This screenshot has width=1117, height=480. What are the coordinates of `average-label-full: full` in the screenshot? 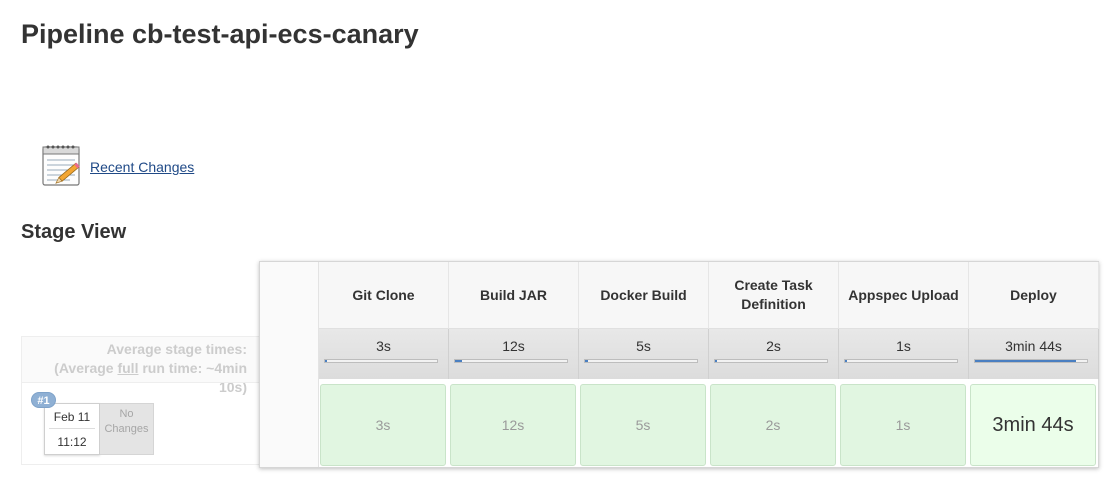 It's located at (128, 368).